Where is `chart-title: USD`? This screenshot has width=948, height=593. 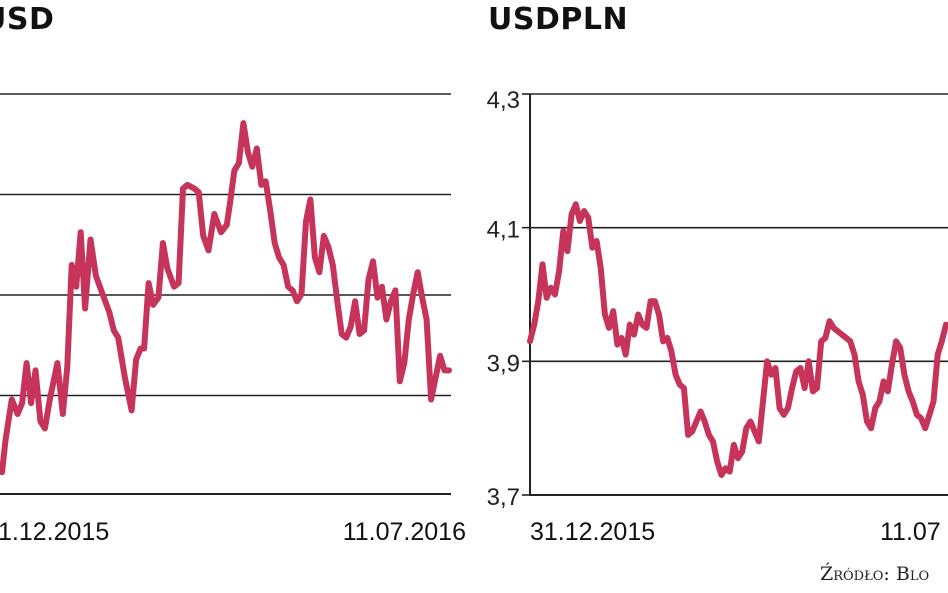
chart-title: USD is located at coordinates (27, 19).